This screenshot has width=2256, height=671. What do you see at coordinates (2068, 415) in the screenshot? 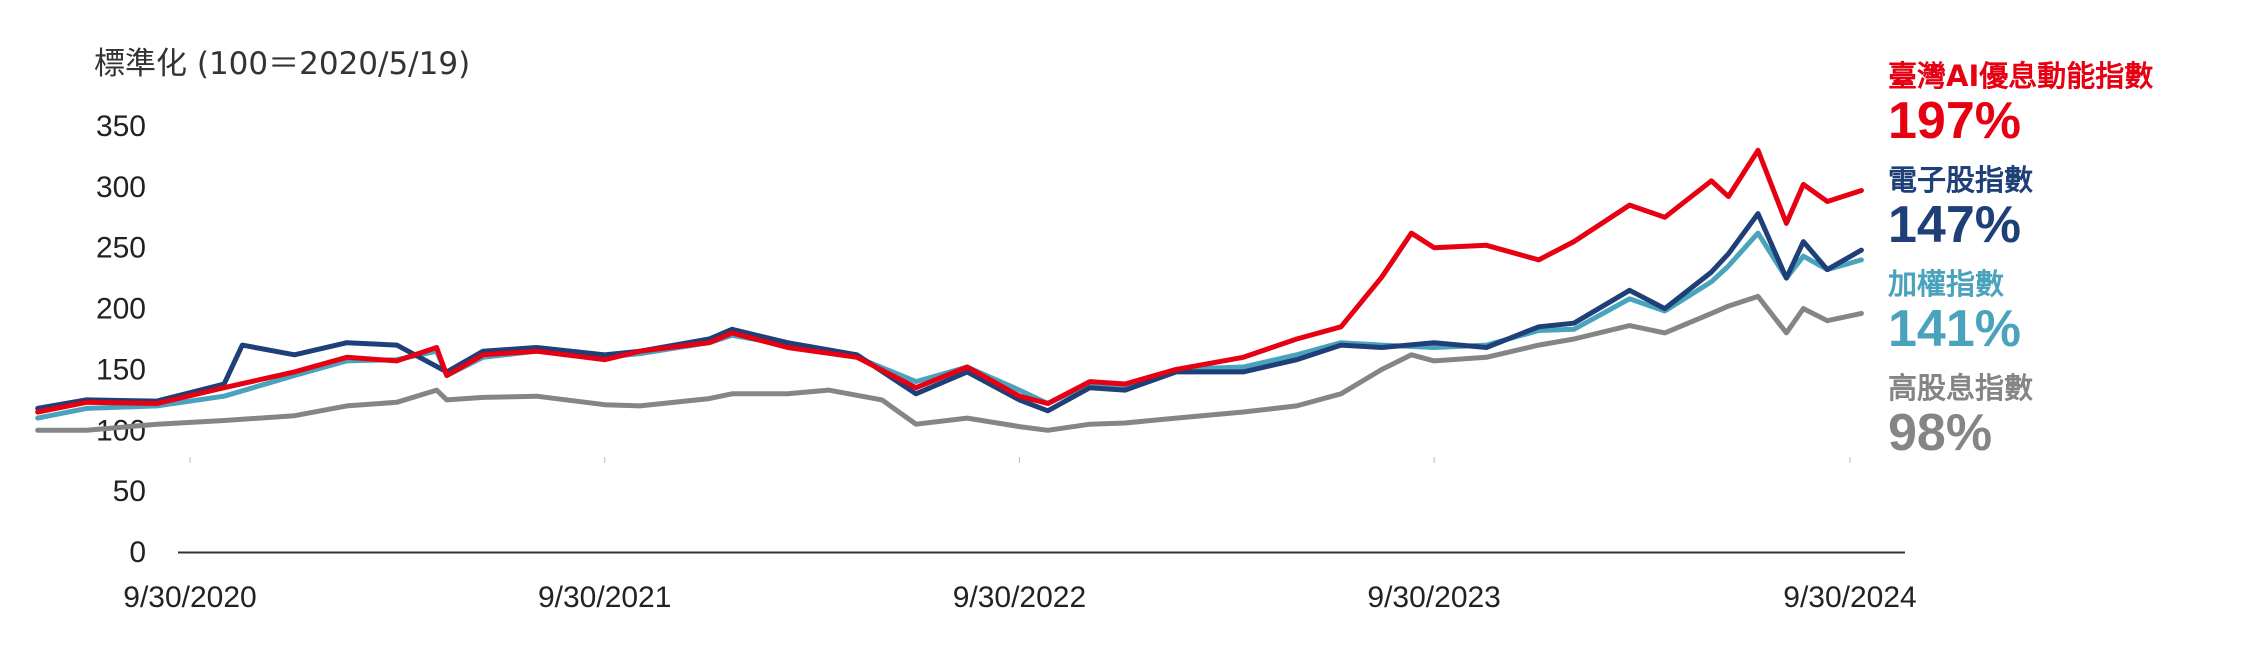
I see `legend-item-high-dividend-index: 高股息指數 98%` at bounding box center [2068, 415].